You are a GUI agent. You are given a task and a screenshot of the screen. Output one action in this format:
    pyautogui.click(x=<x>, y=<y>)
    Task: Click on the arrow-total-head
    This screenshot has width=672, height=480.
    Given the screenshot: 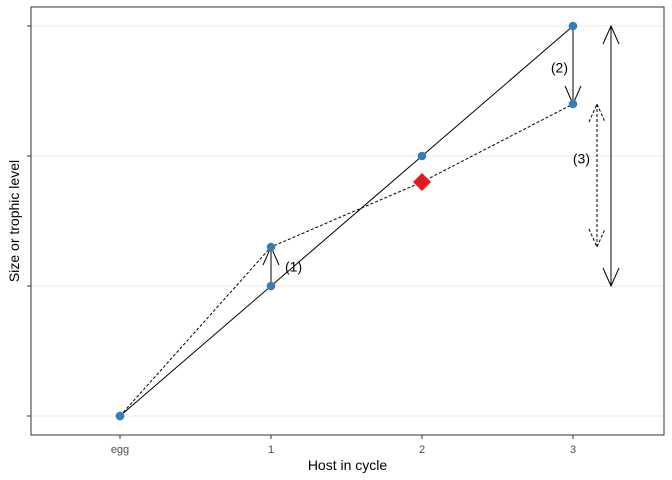 What is the action you would take?
    pyautogui.click(x=611, y=34)
    